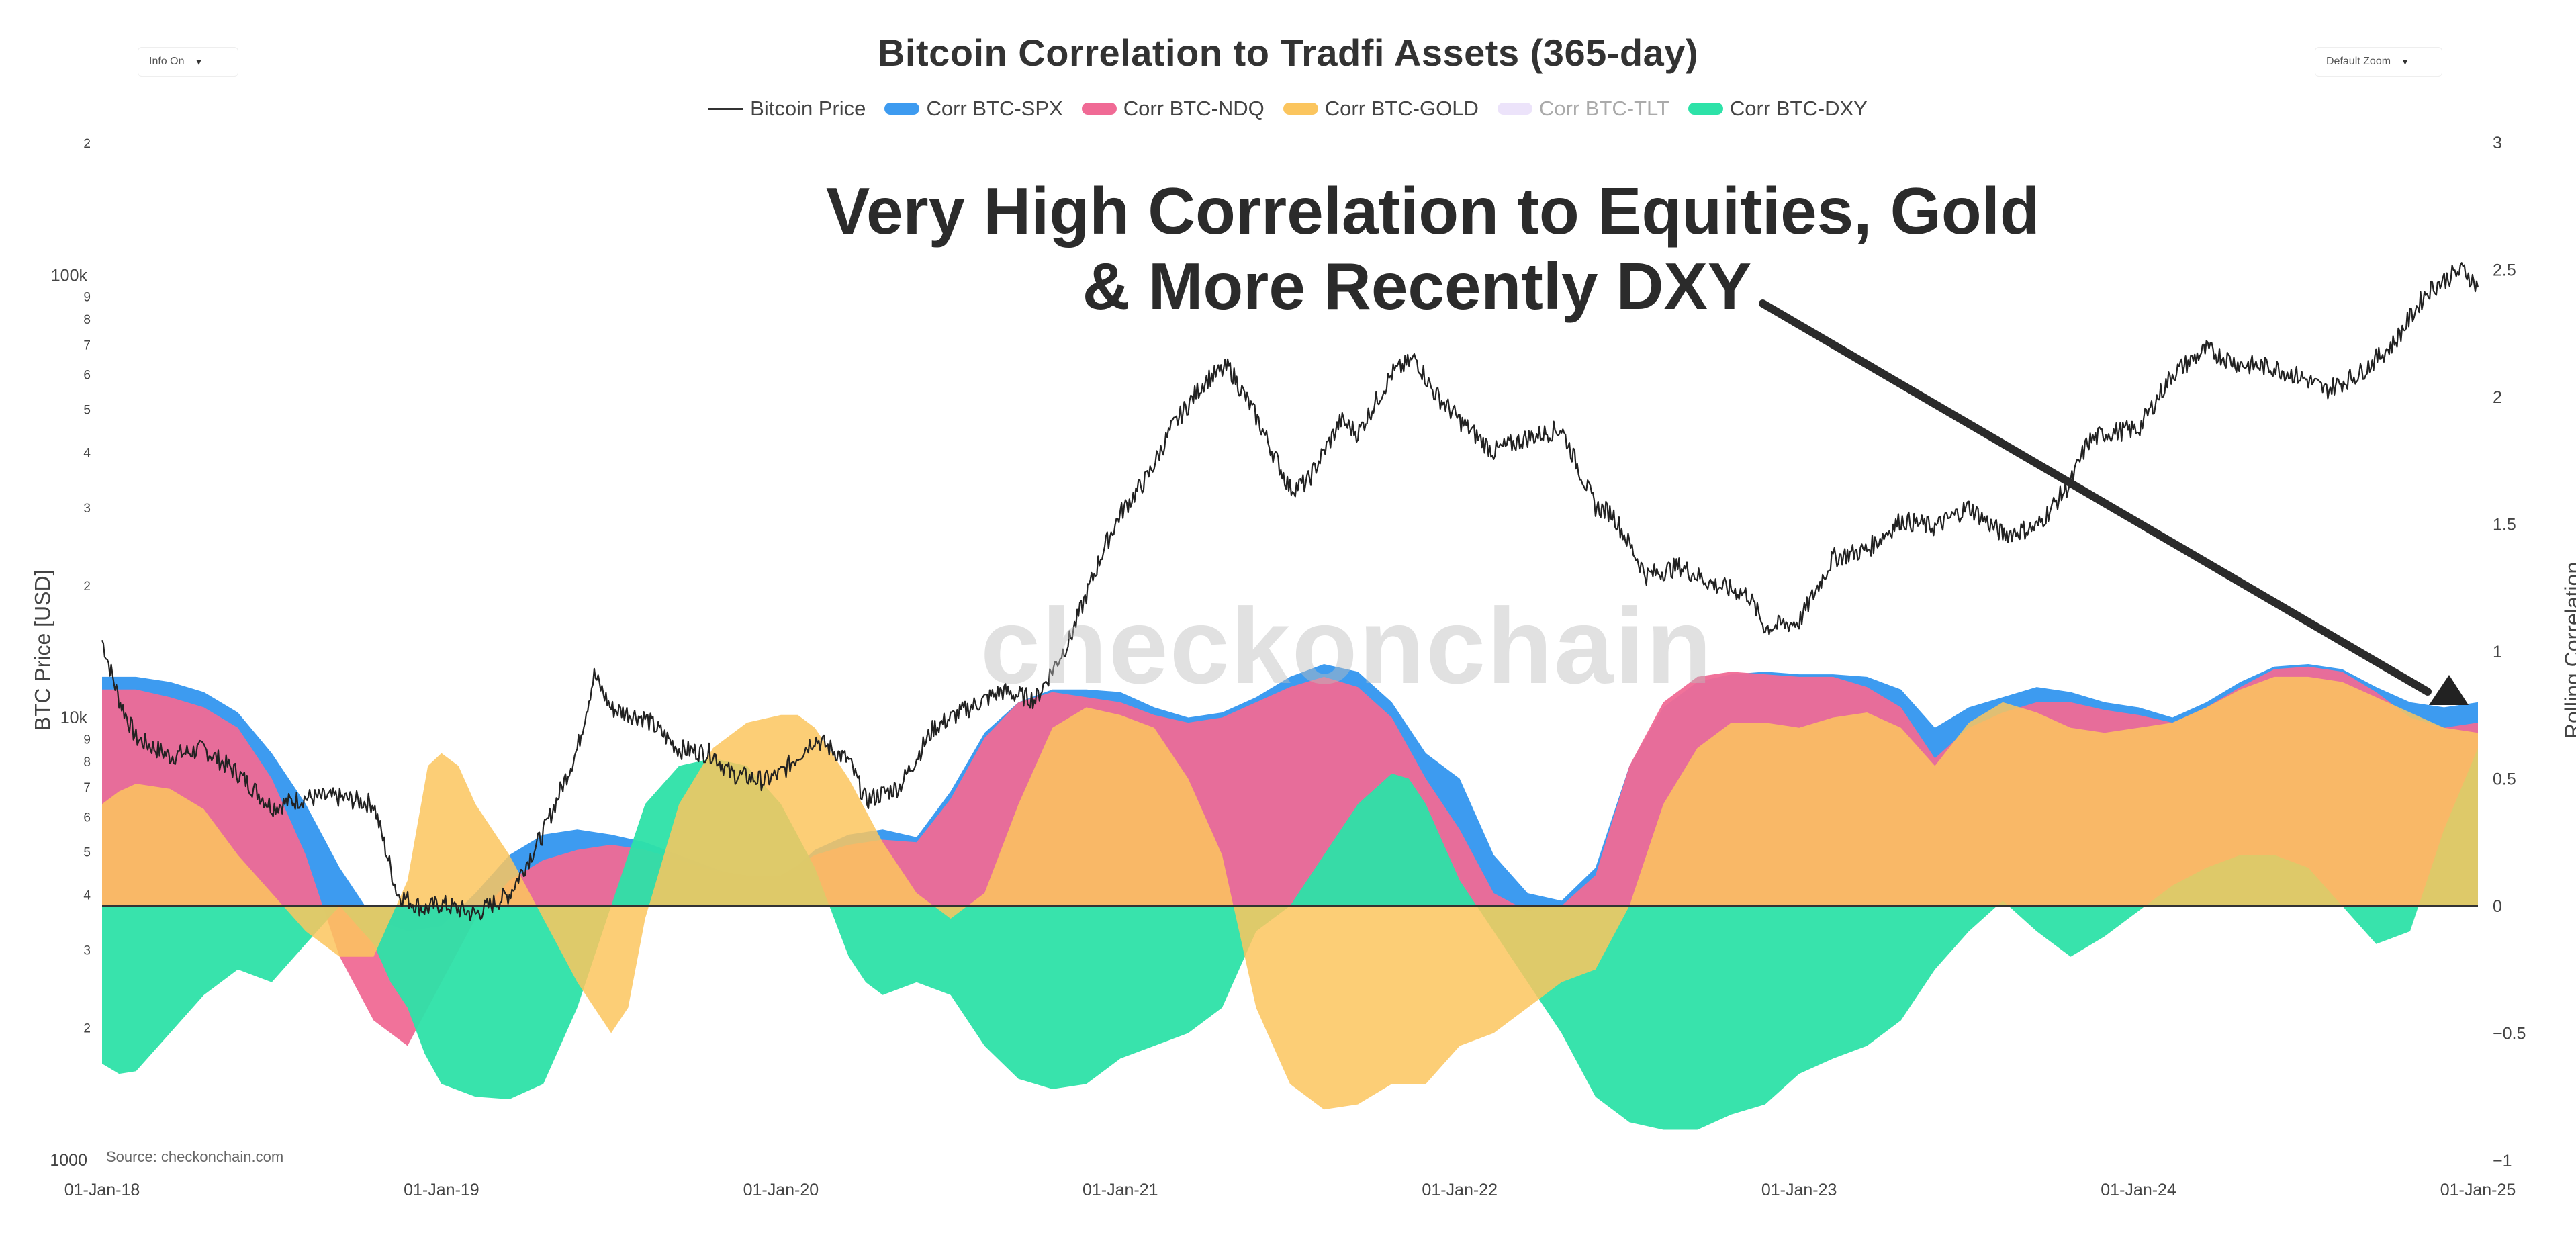 The width and height of the screenshot is (2576, 1249). I want to click on right-axis-ticks: −1 −0.5 0 0.5 1 1.5 2 2.5 3, so click(2509, 652).